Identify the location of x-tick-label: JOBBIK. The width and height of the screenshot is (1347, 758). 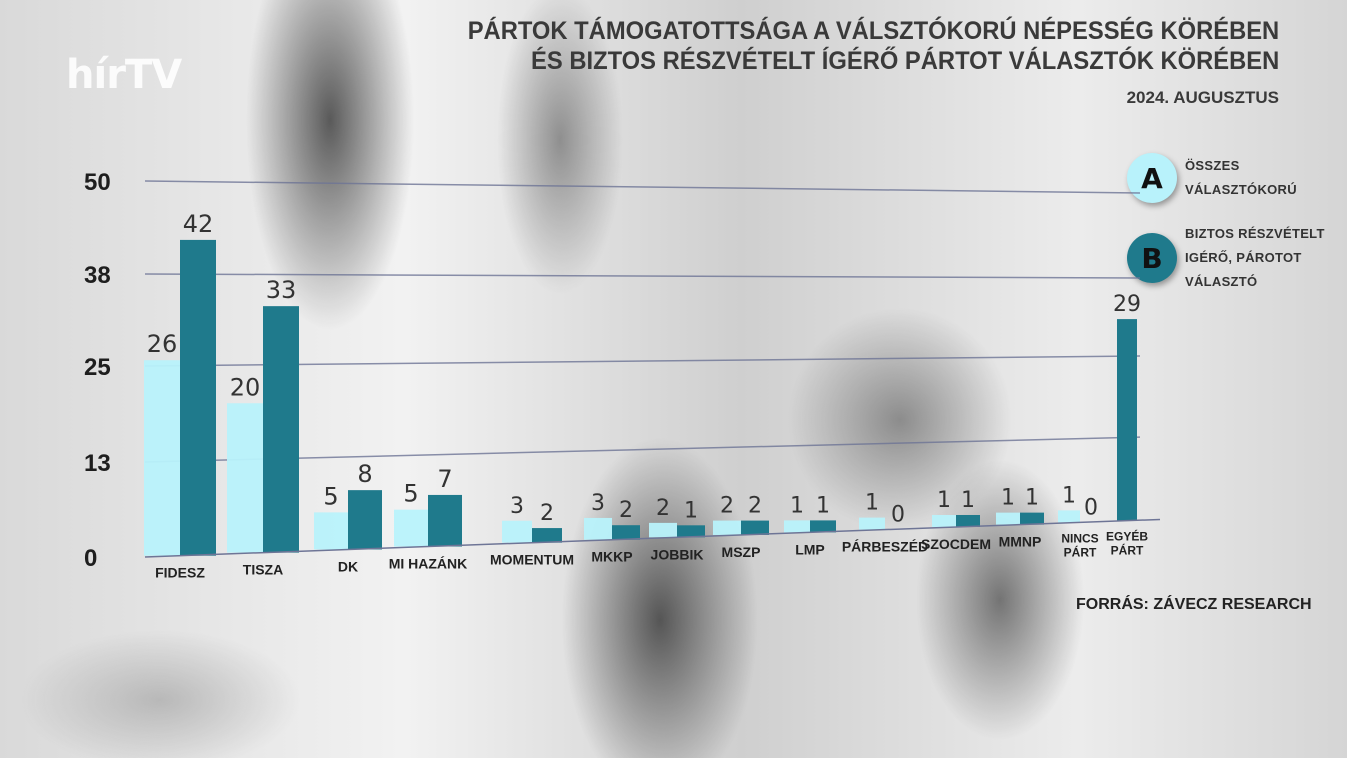
(677, 554).